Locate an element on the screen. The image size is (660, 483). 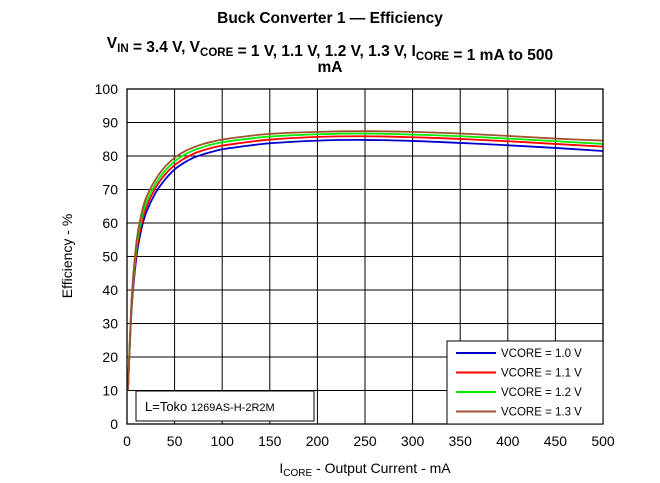
title-part: = 3.4 V, V is located at coordinates (165, 47).